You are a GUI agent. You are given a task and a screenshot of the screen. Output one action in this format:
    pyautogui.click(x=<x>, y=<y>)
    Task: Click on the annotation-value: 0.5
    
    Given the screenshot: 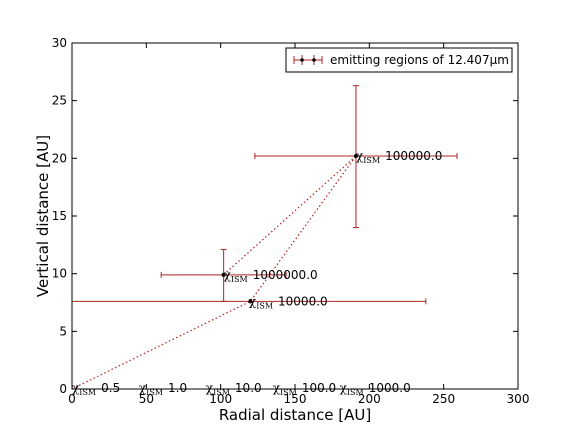 What is the action you would take?
    pyautogui.click(x=110, y=388)
    